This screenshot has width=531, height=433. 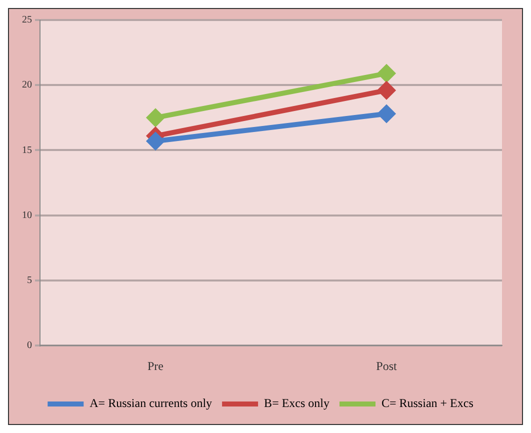 I want to click on legend-label: B= Excs only, so click(x=297, y=403).